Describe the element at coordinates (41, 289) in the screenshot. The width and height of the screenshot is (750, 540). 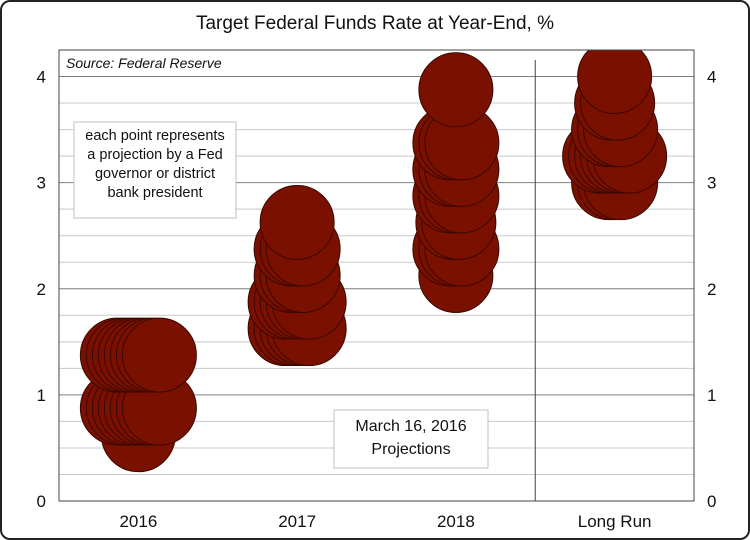
I see `y-tick-label-left: 2` at that location.